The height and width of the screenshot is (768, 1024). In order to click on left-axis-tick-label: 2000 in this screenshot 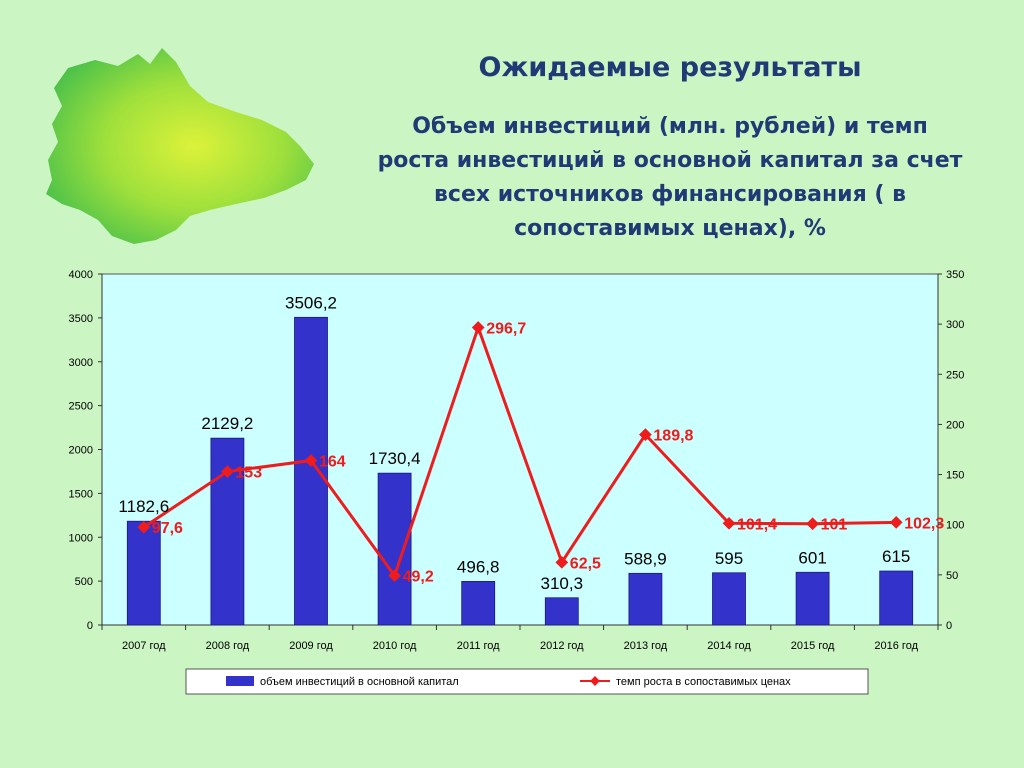, I will do `click(81, 451)`.